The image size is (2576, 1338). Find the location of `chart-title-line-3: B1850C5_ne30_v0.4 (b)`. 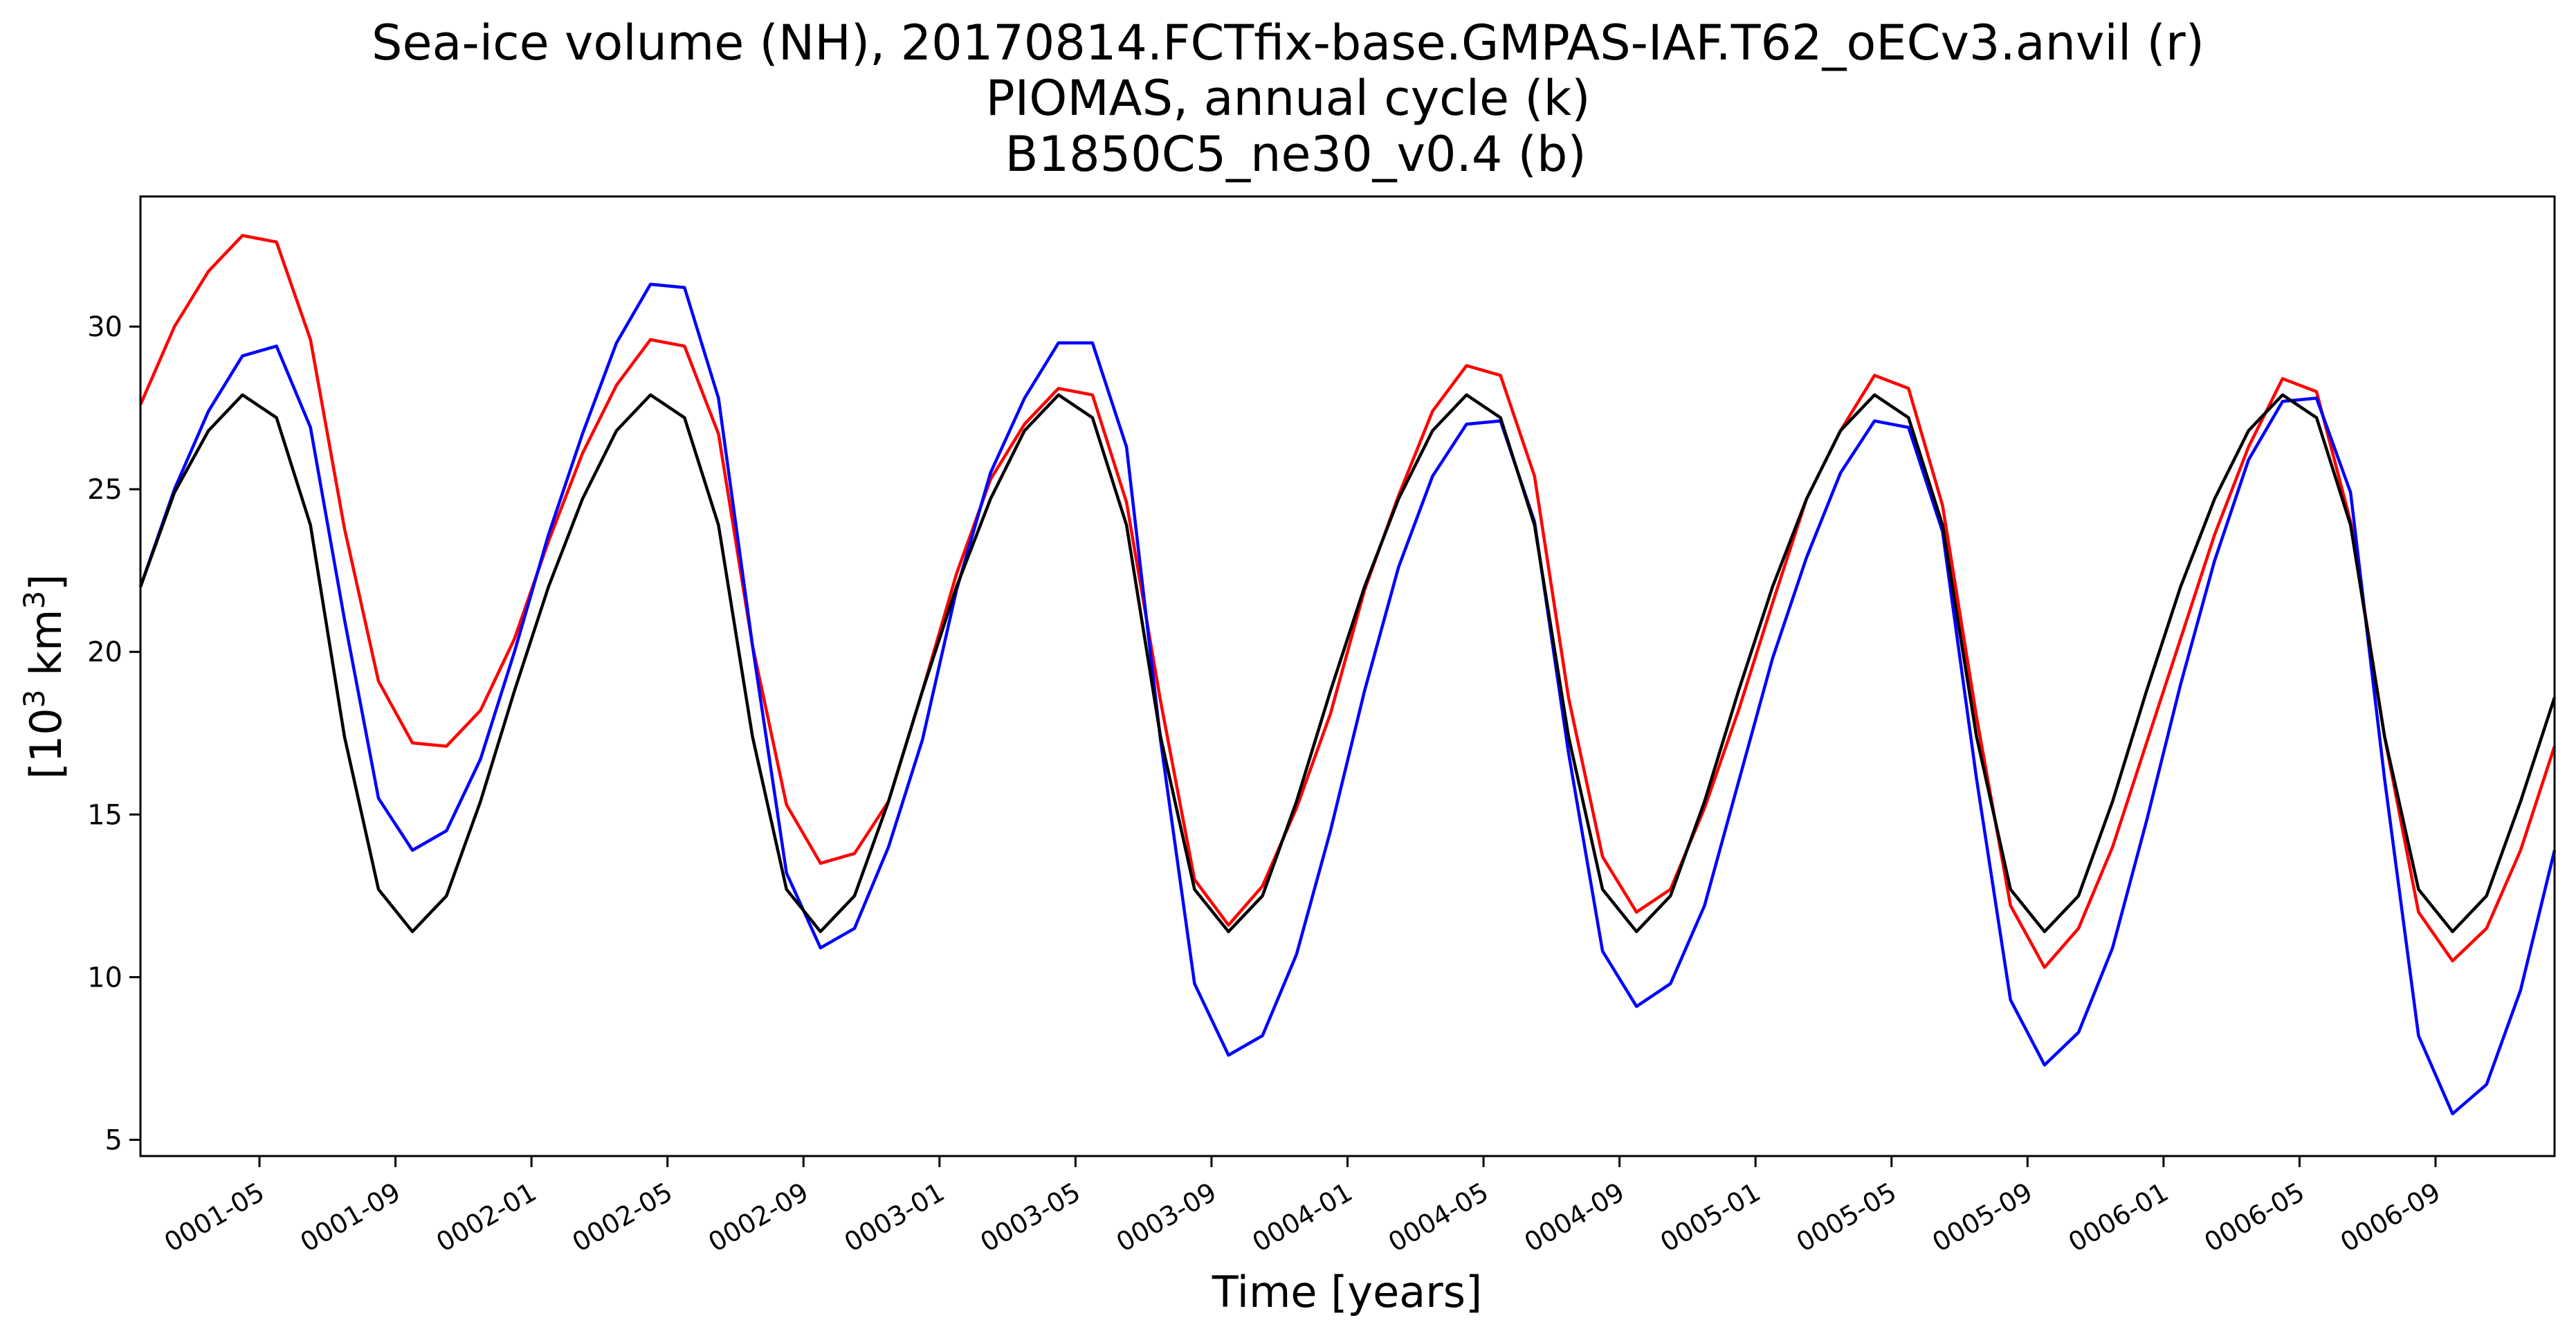

chart-title-line-3: B1850C5_ne30_v0.4 (b) is located at coordinates (1288, 154).